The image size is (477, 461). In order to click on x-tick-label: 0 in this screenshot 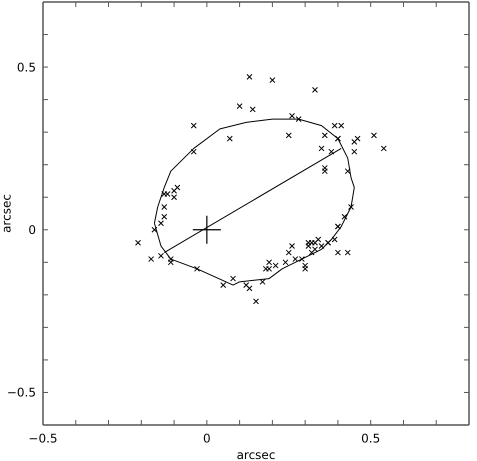, I will do `click(207, 439)`.